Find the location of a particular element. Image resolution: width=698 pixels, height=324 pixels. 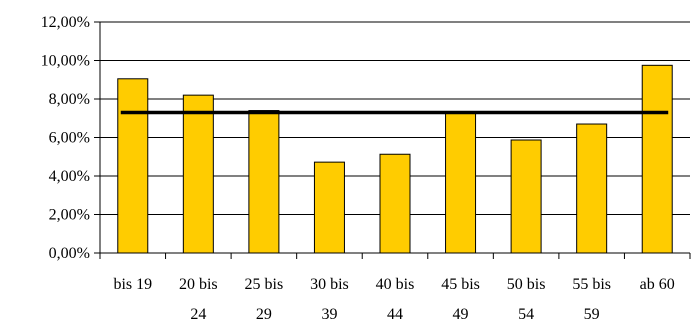

x-category-label: 59 is located at coordinates (592, 314).